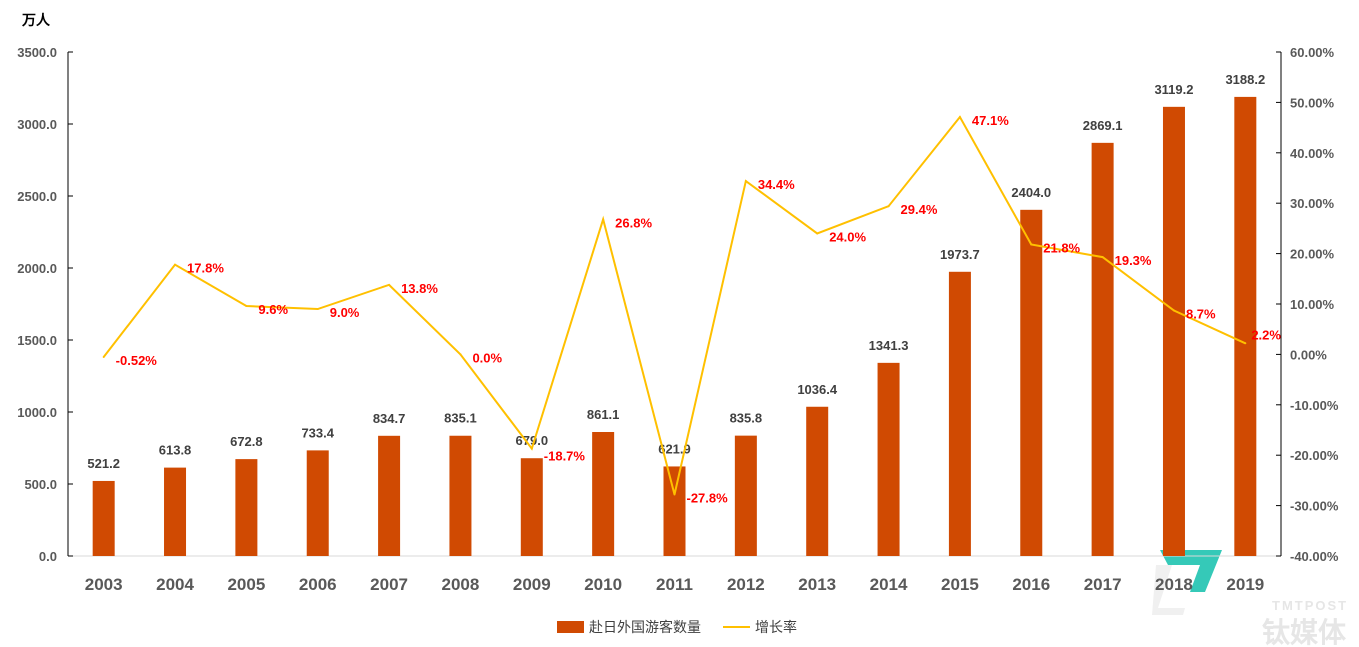  I want to click on x-tick-label: 2019, so click(1245, 584).